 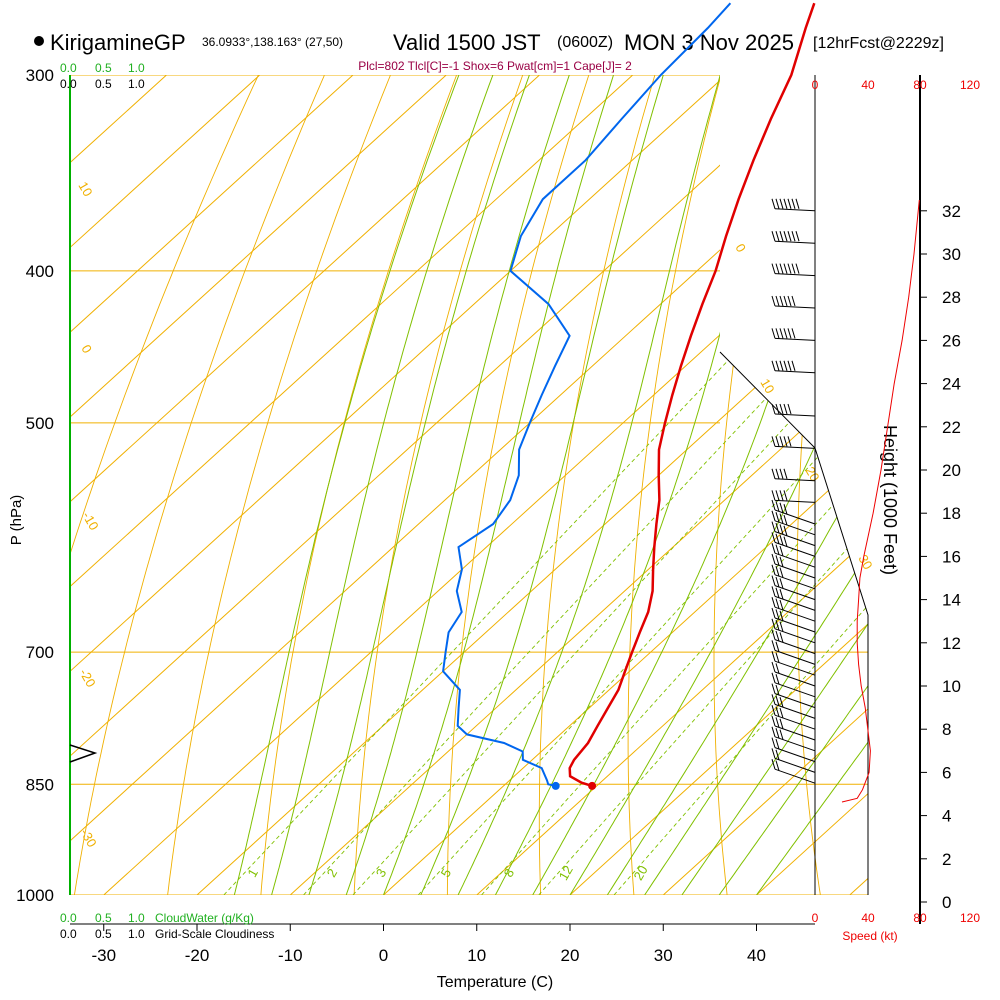 What do you see at coordinates (87, 678) in the screenshot?
I see `isotherm-label: -20` at bounding box center [87, 678].